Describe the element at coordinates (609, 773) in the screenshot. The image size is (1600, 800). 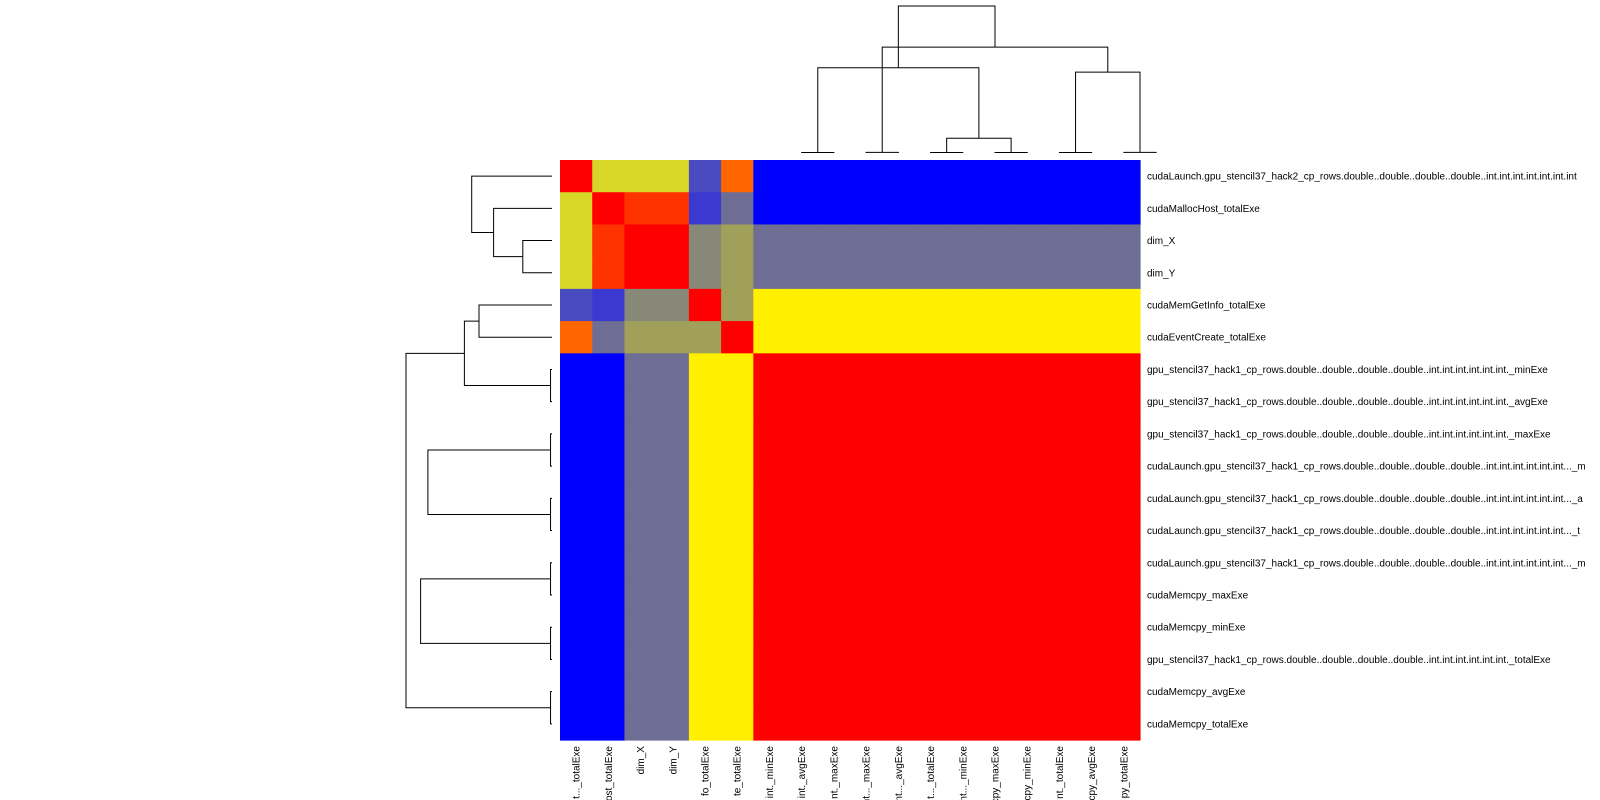
I see `column-label: ost_totalExe` at that location.